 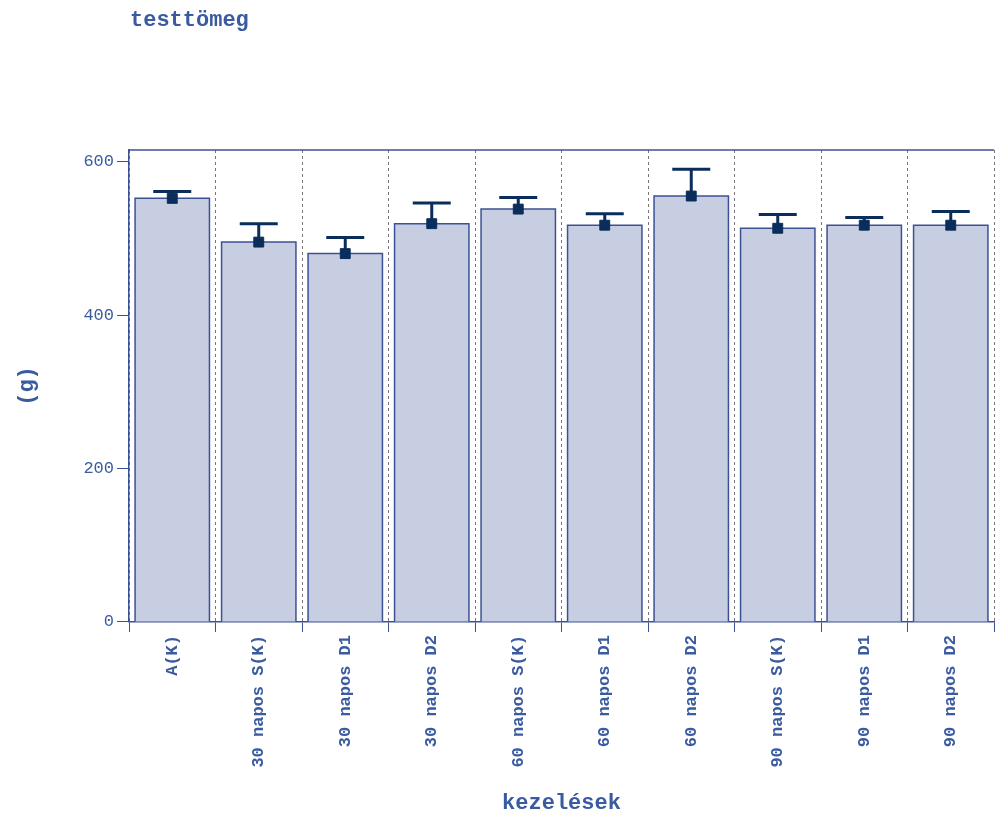 What do you see at coordinates (98, 315) in the screenshot?
I see `y-tick-label: 400` at bounding box center [98, 315].